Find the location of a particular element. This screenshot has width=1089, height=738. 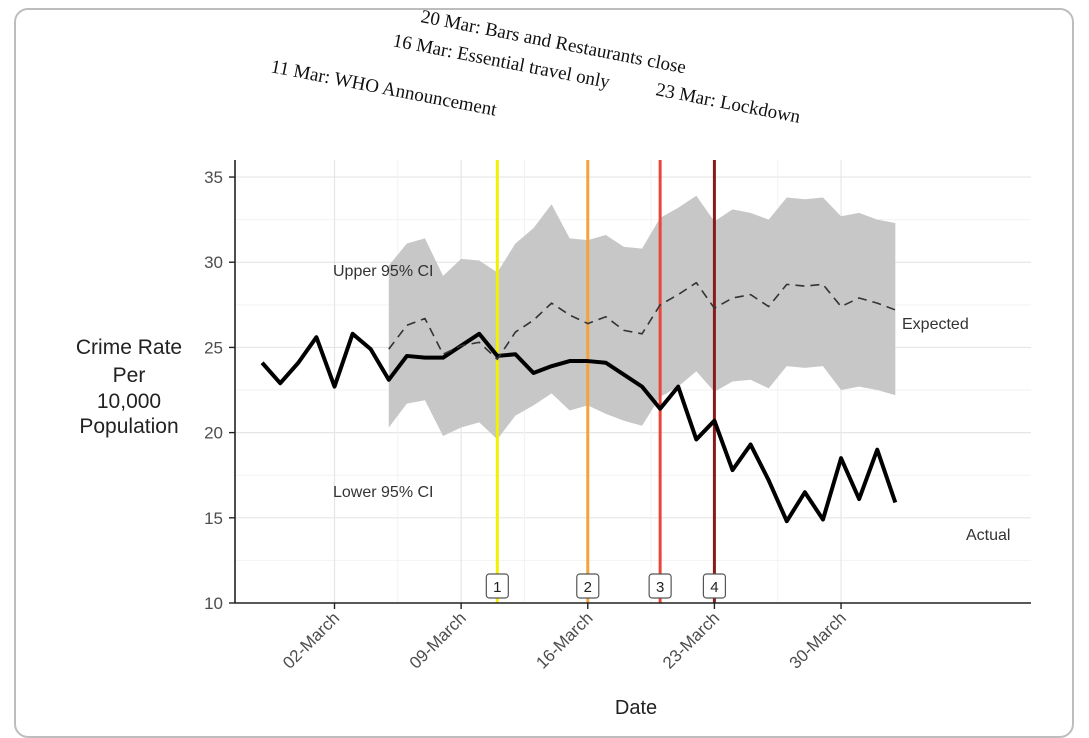

y-axis-title-line-1: Crime Rate is located at coordinates (129, 347).